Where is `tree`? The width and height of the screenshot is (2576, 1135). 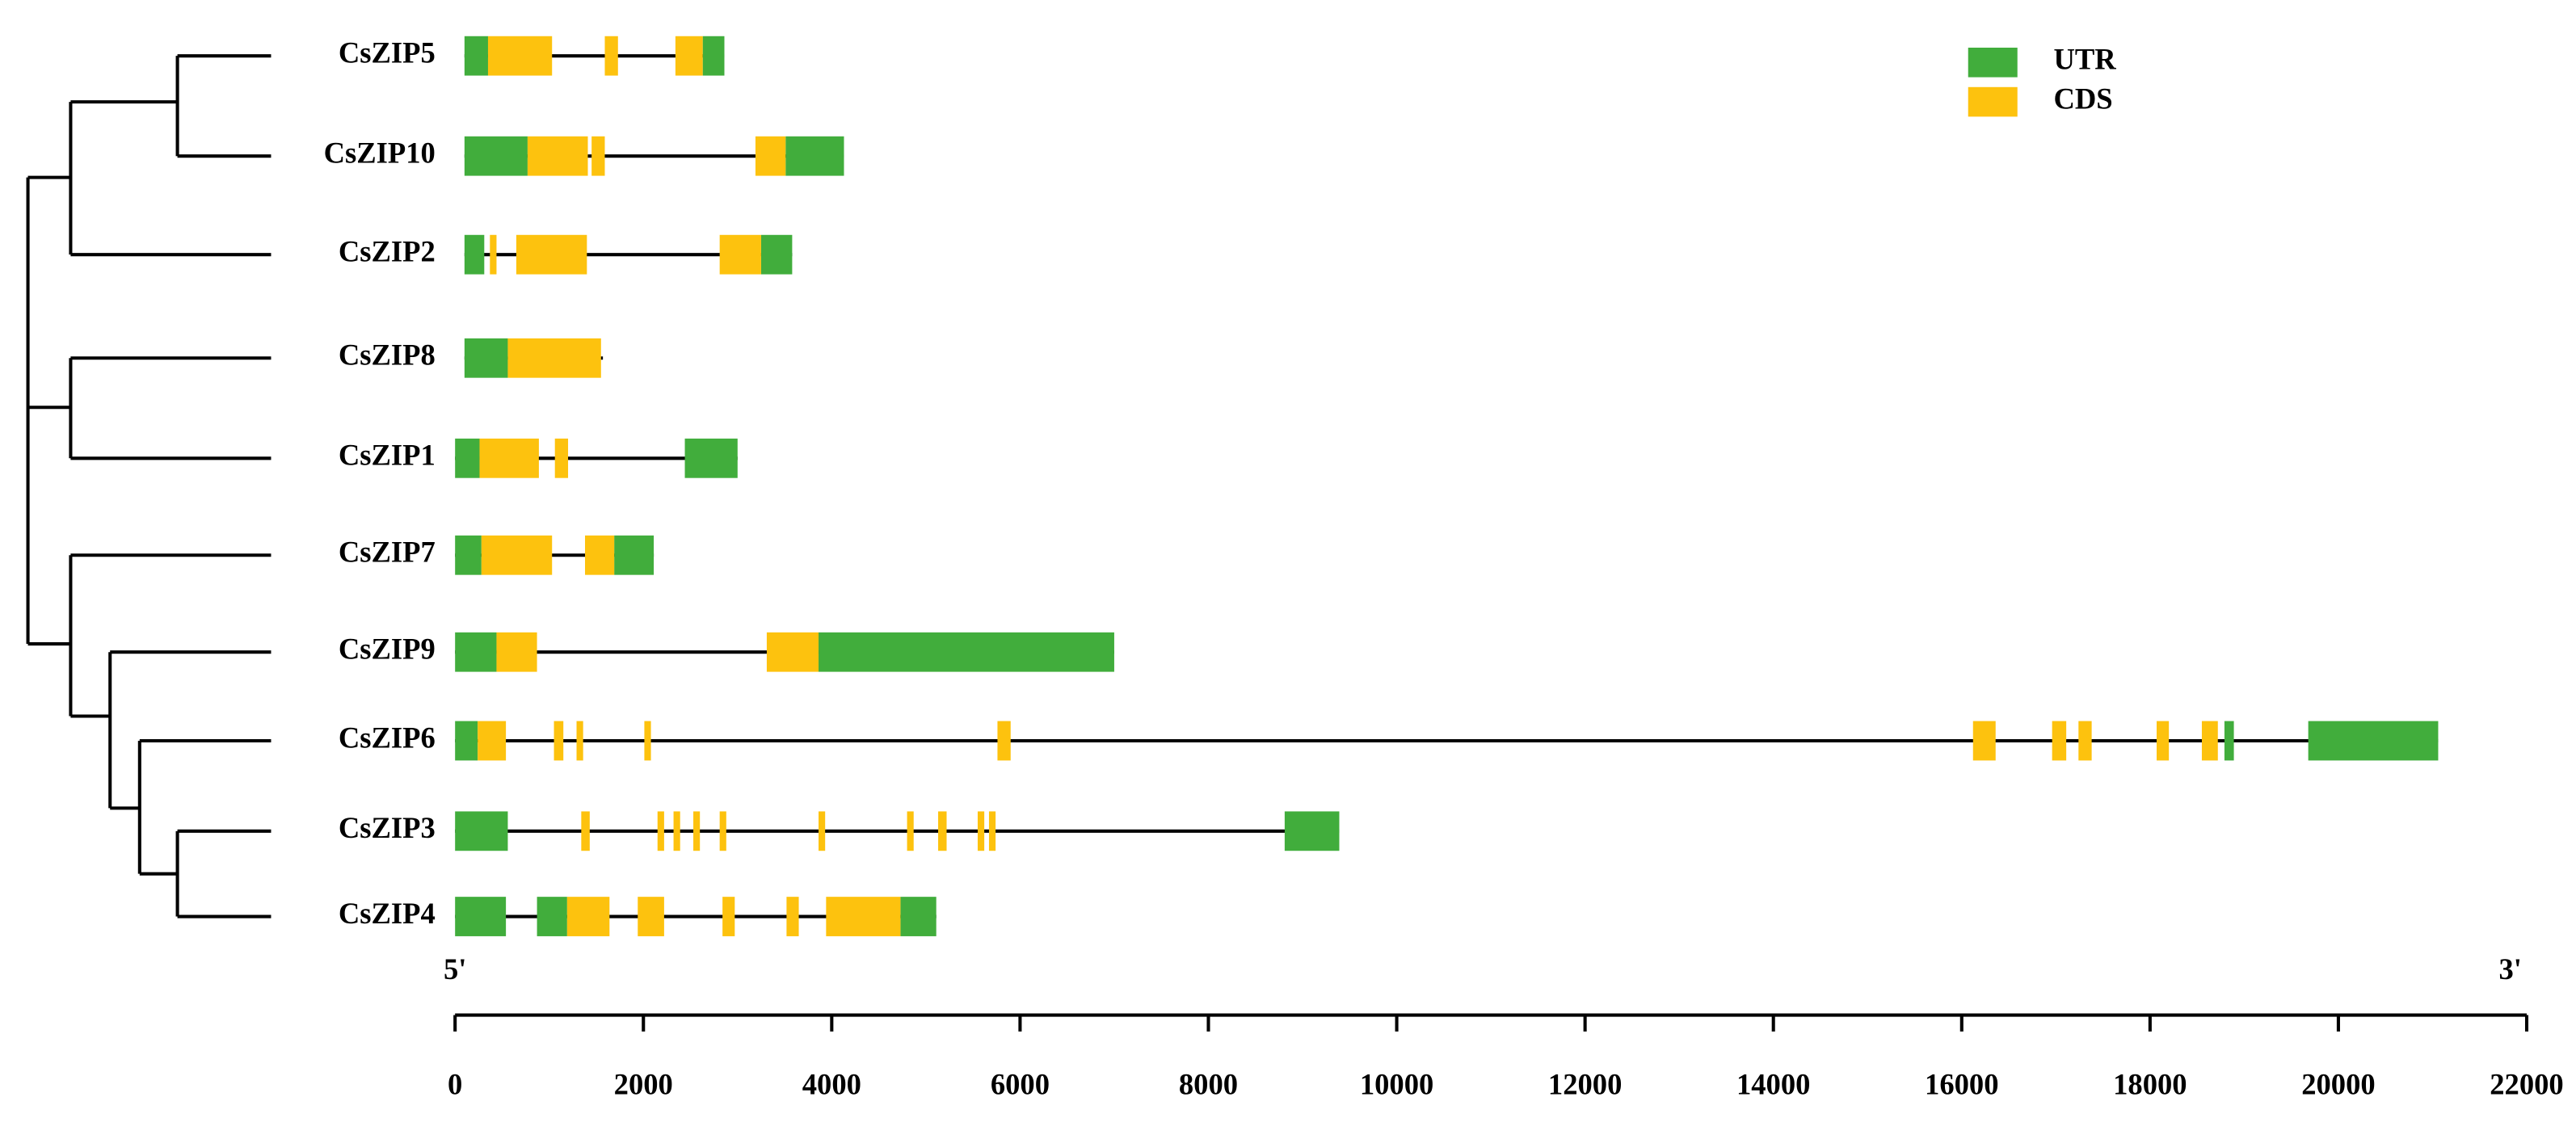
tree is located at coordinates (148, 486).